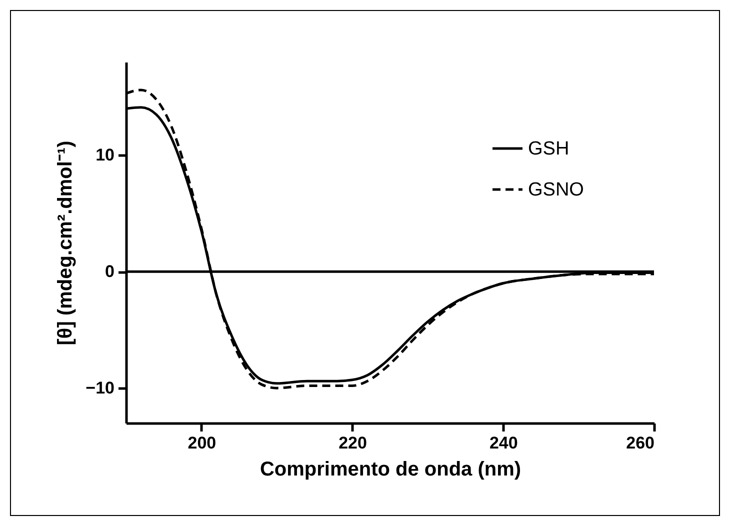  I want to click on legend-label: GSH, so click(549, 149).